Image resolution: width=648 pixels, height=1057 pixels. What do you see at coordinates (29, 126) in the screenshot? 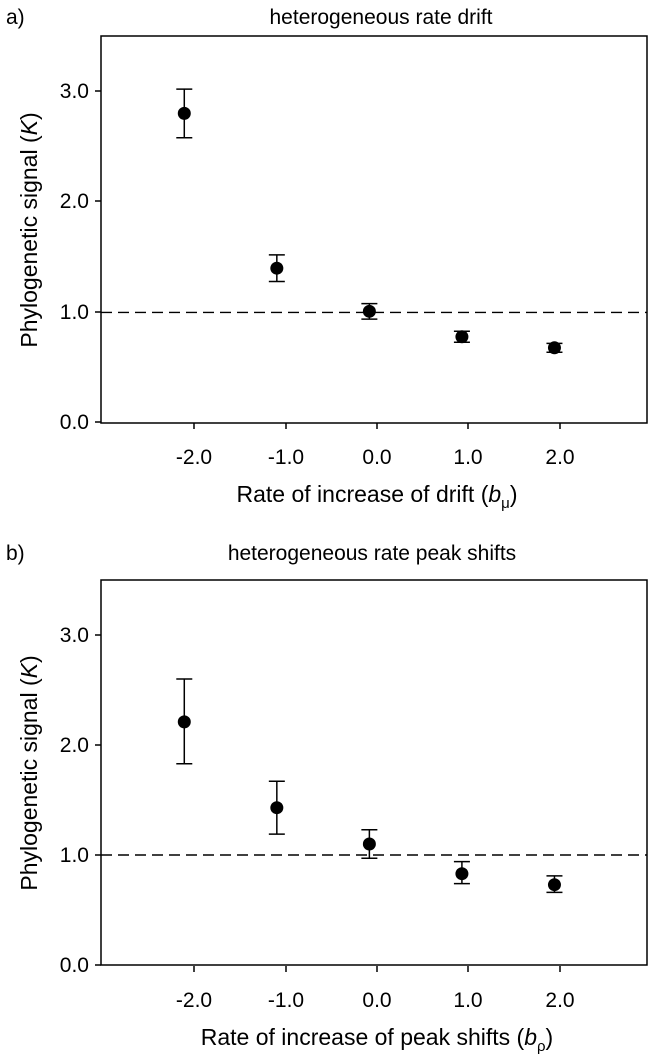
I see `y-axis-title-a-var: K` at bounding box center [29, 126].